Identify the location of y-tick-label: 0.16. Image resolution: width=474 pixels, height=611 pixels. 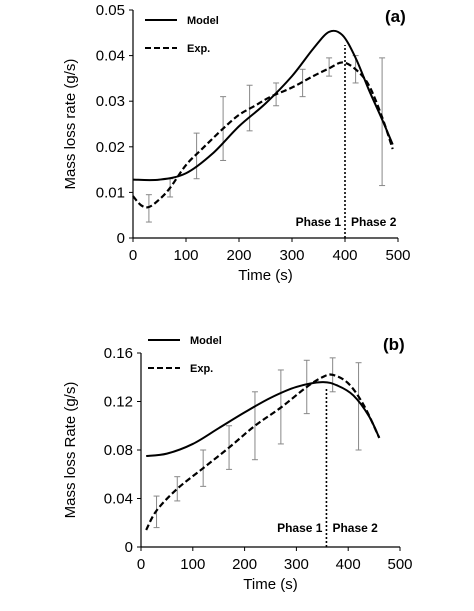
(118, 353).